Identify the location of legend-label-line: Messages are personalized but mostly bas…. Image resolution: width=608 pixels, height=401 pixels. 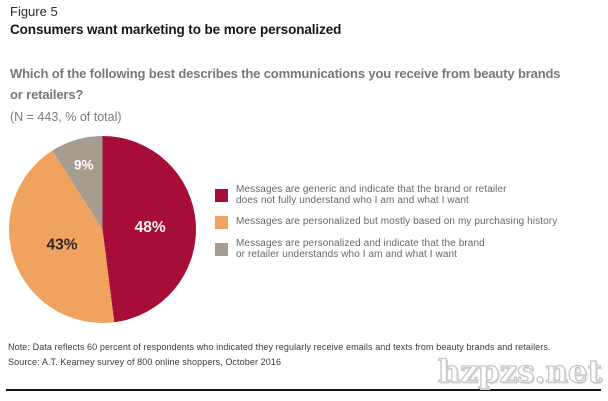
(397, 222).